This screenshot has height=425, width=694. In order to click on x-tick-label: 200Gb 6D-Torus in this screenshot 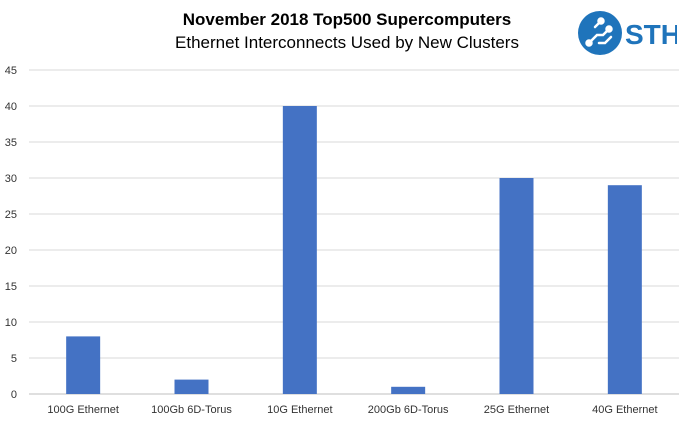, I will do `click(408, 410)`.